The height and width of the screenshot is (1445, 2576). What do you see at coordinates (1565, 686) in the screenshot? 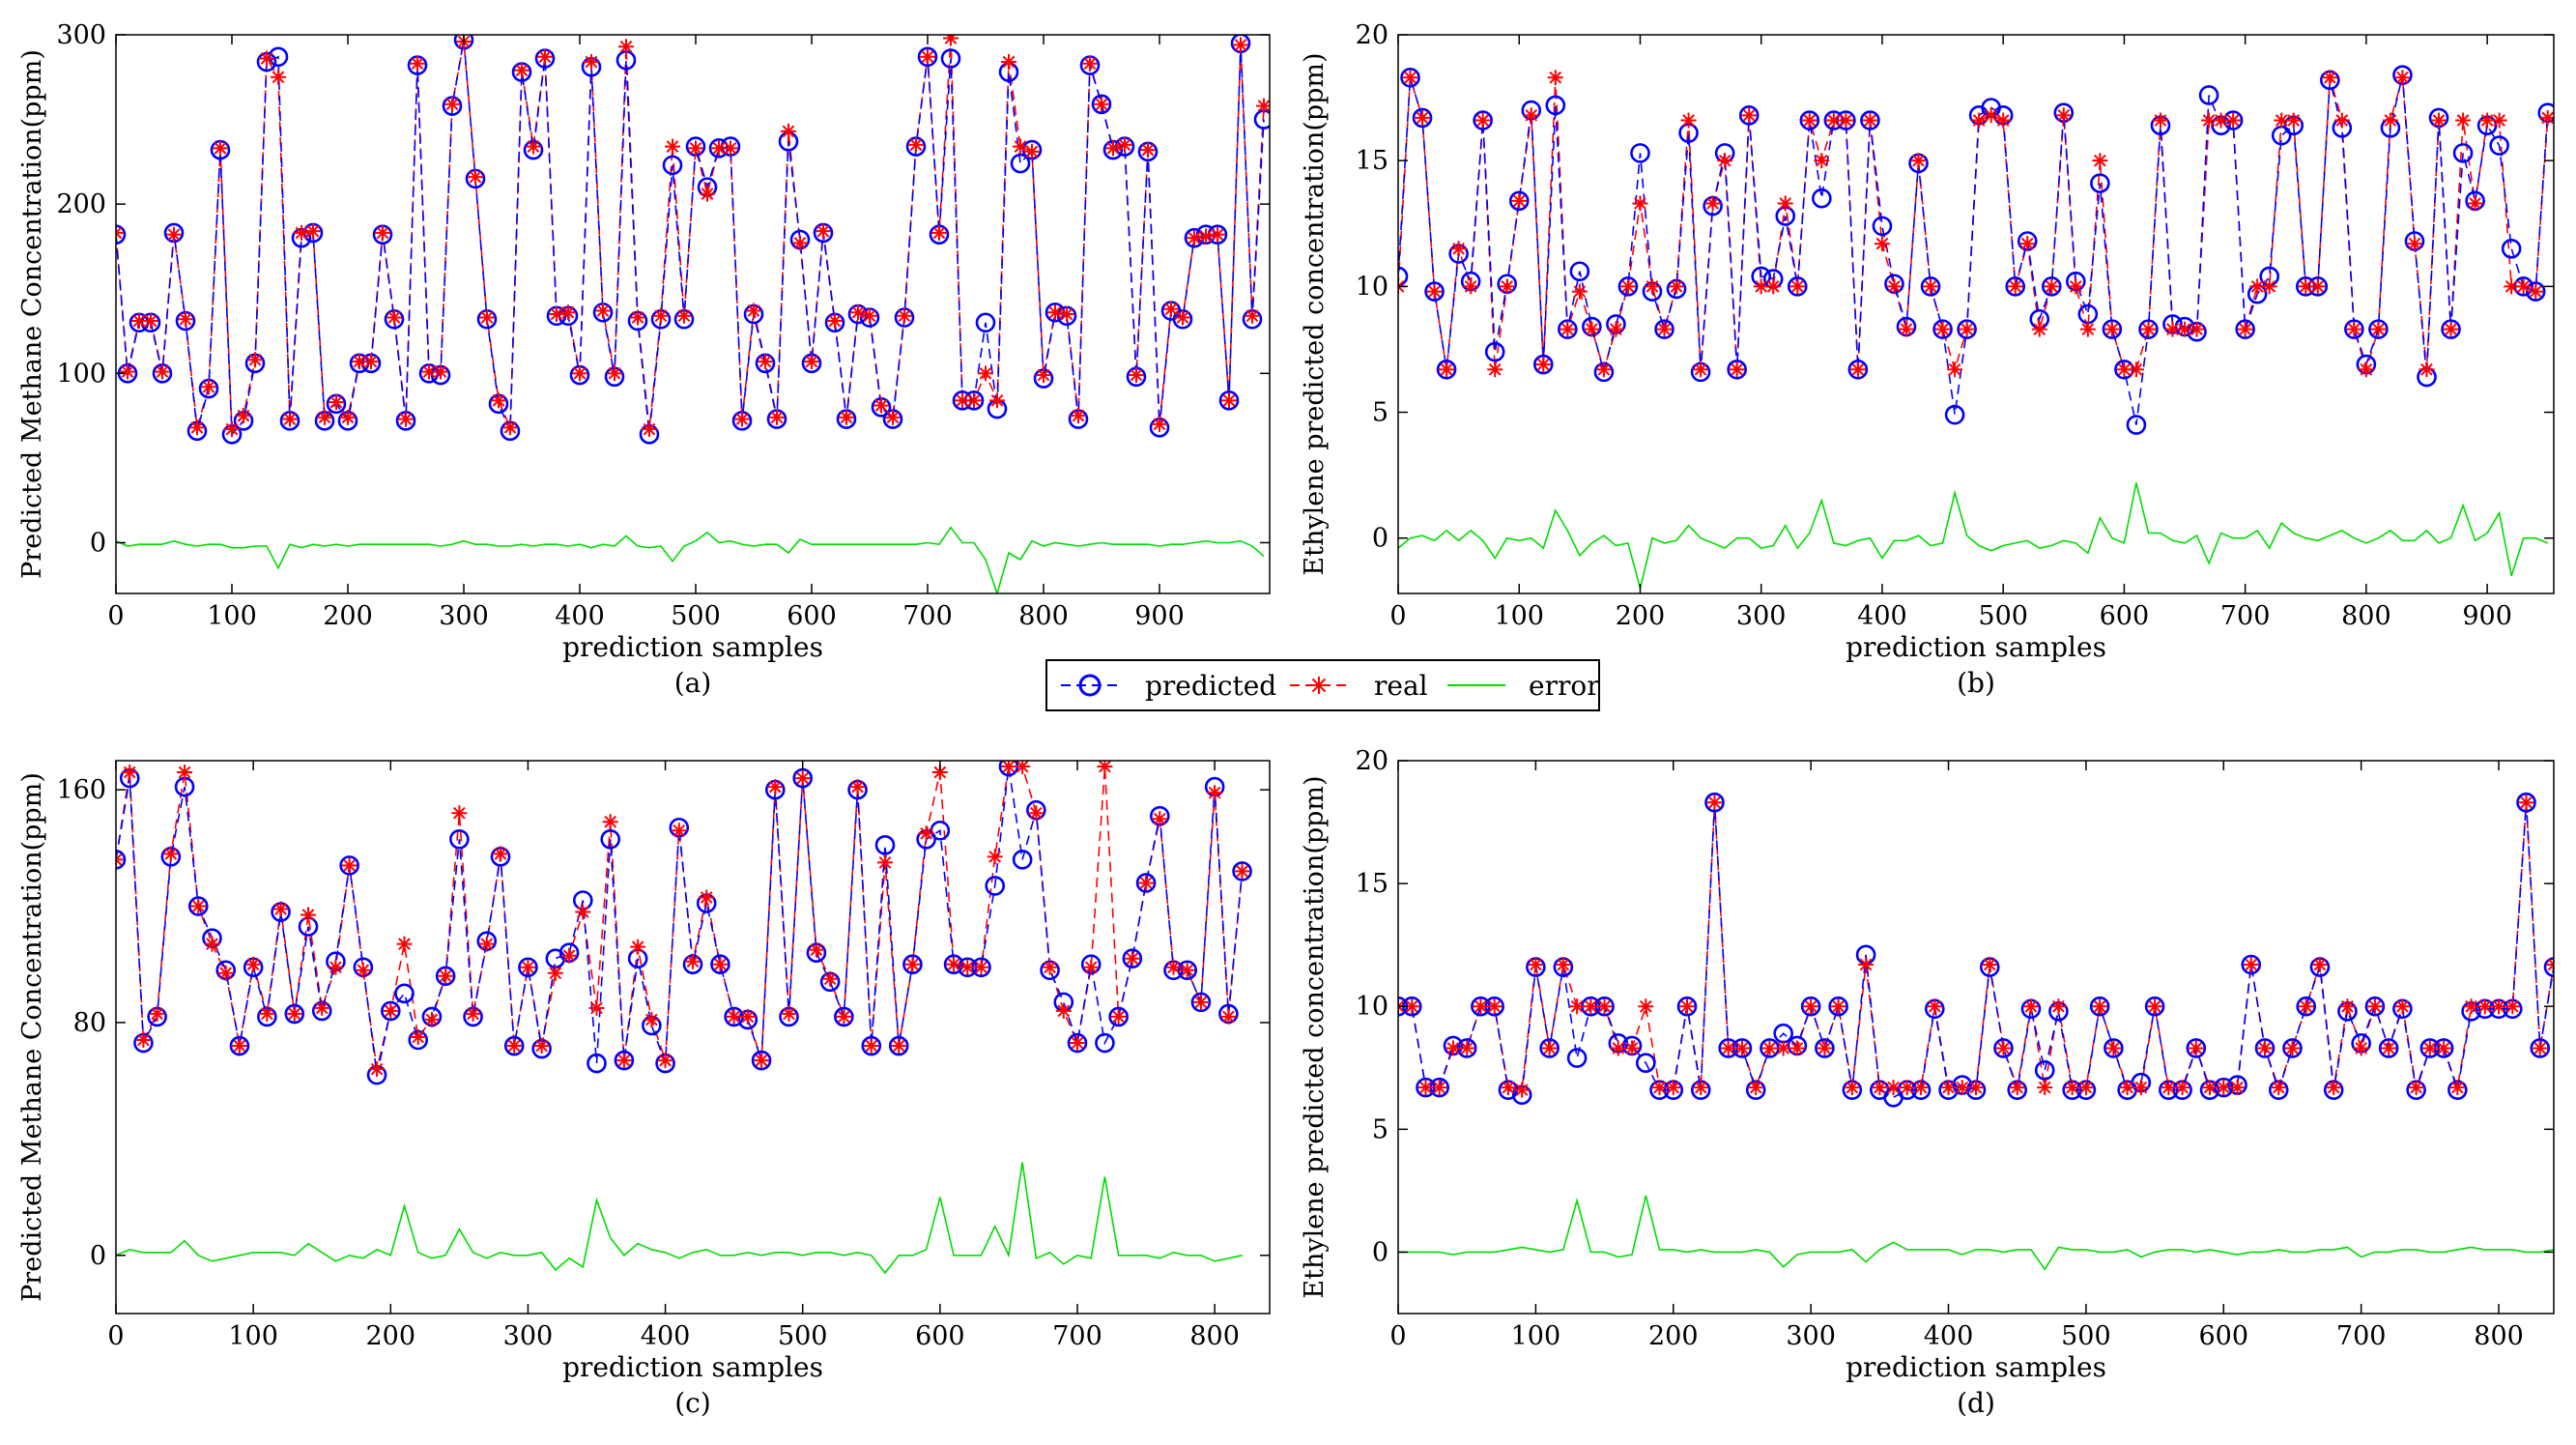
I see `legend-label-error: error` at bounding box center [1565, 686].